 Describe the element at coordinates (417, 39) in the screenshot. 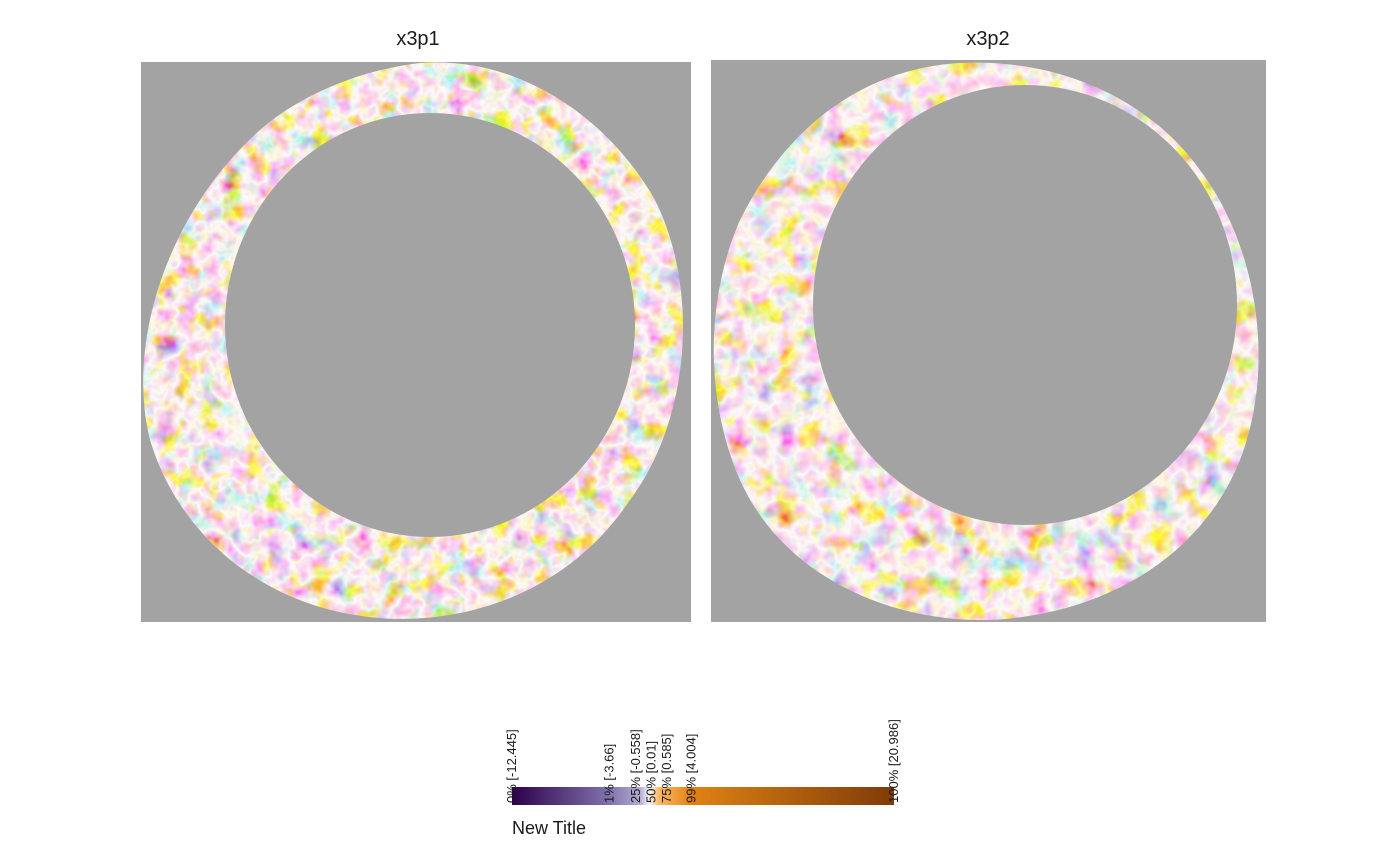

I see `panel-title-x3p1: x3p1` at that location.